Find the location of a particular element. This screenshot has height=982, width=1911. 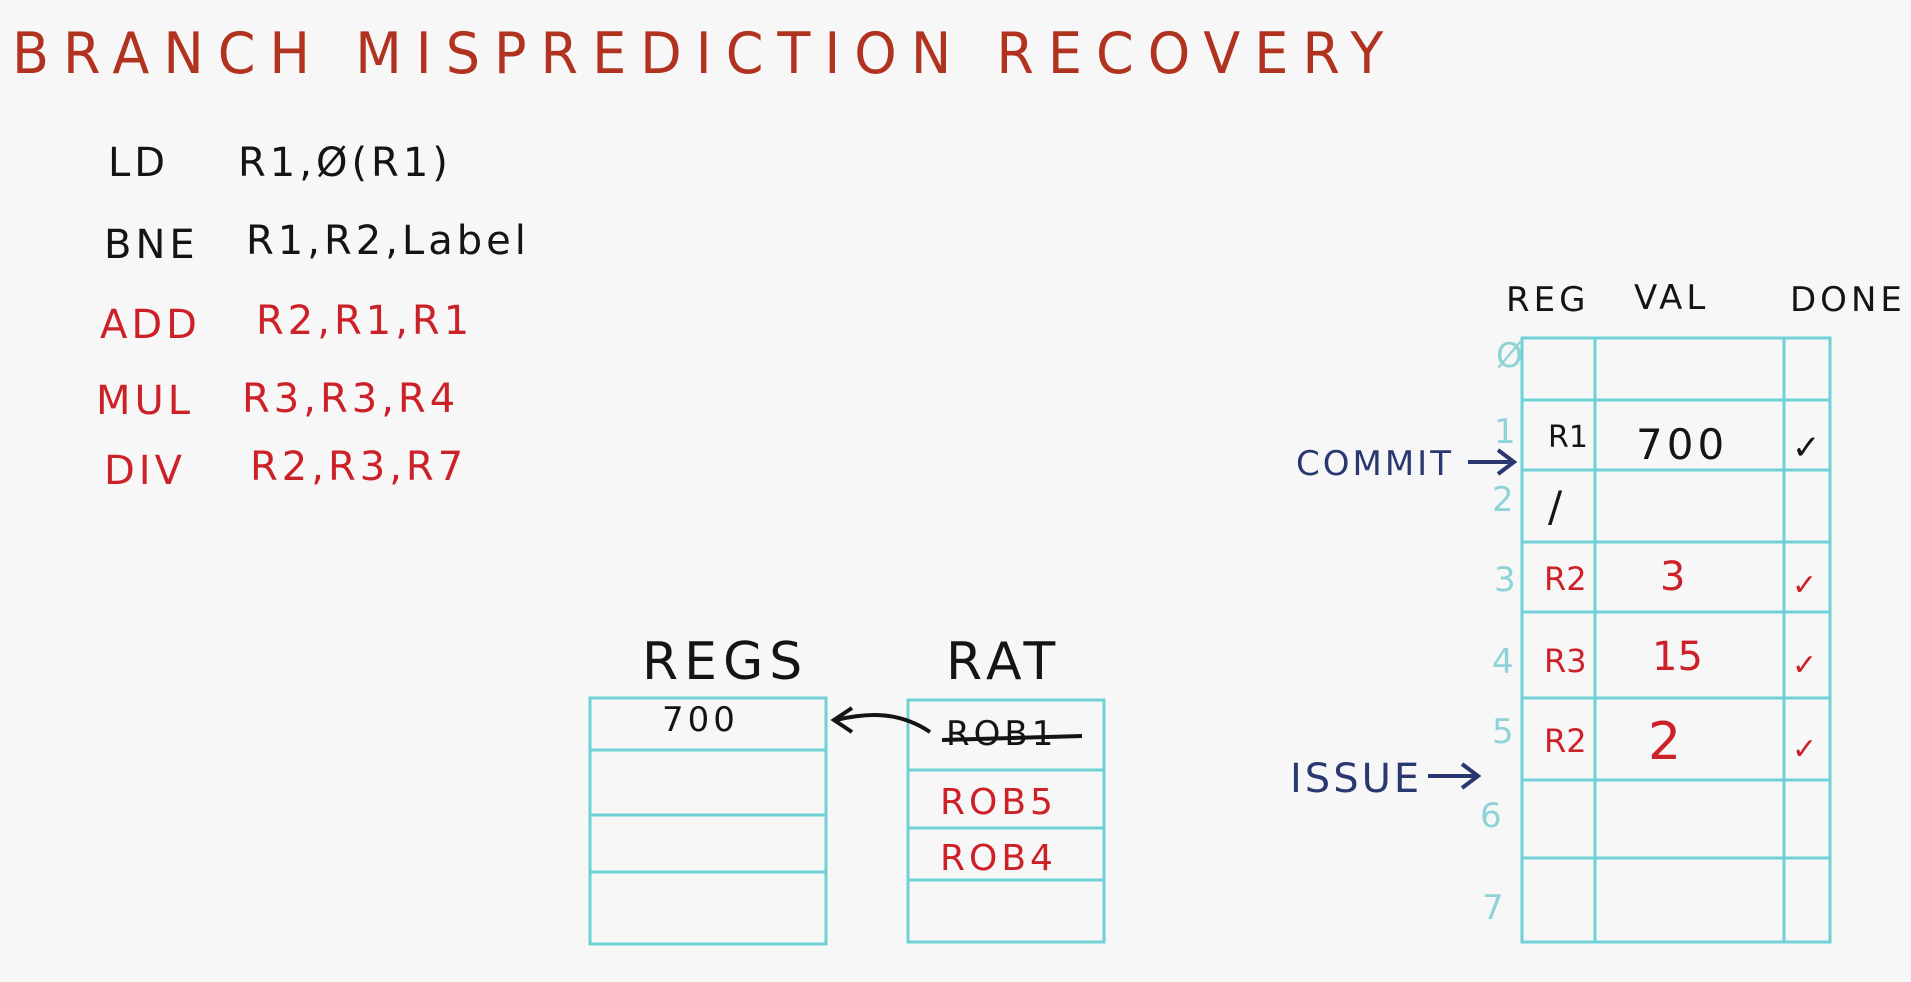

rob-index: 2 is located at coordinates (1503, 500).